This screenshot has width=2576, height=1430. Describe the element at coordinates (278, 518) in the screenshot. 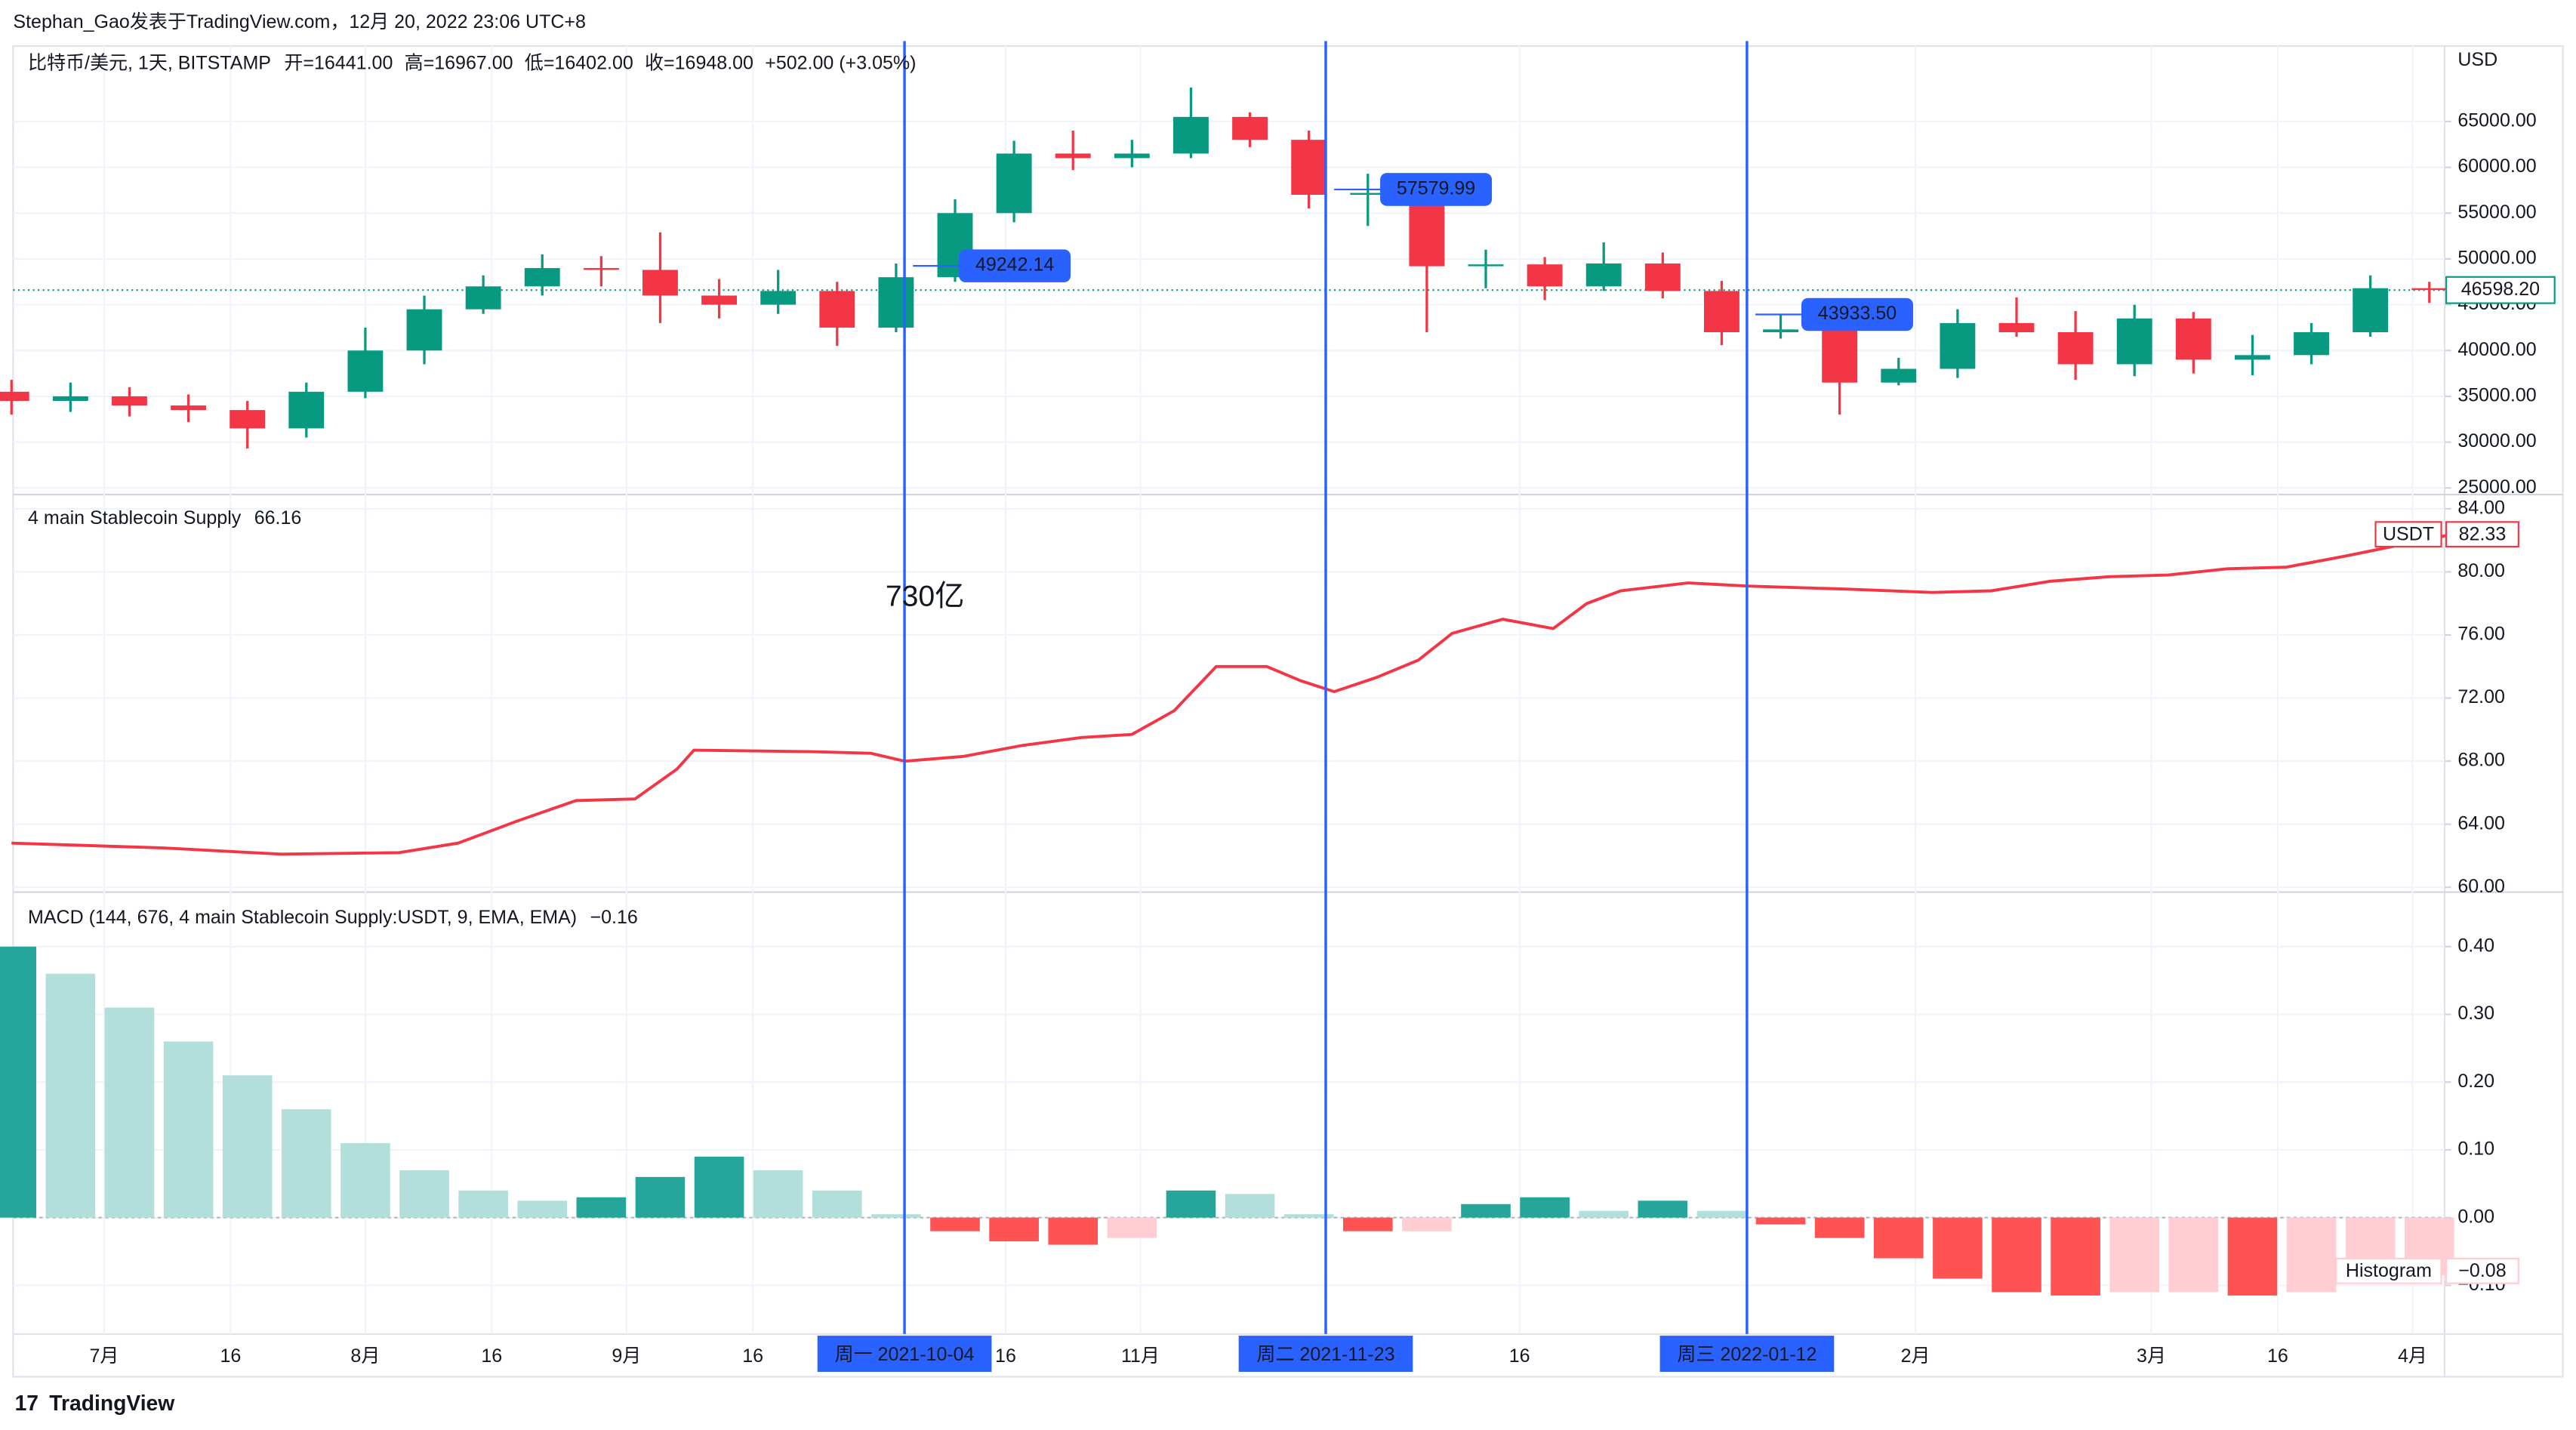

I see `legend-value: 66.16` at that location.